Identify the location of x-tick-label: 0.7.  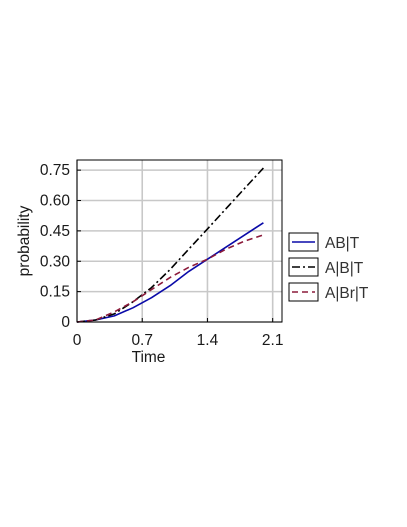
(142, 340).